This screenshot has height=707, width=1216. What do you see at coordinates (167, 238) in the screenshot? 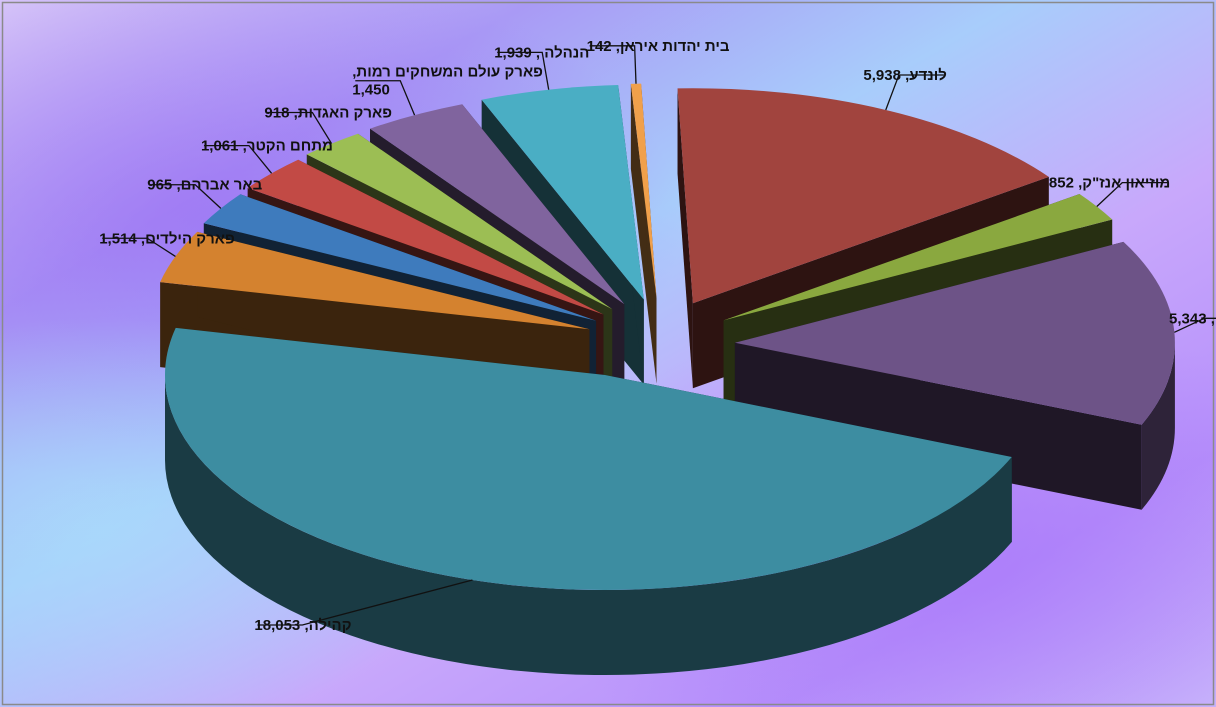
I see `slice-label: פארק הילדים, 1,514` at bounding box center [167, 238].